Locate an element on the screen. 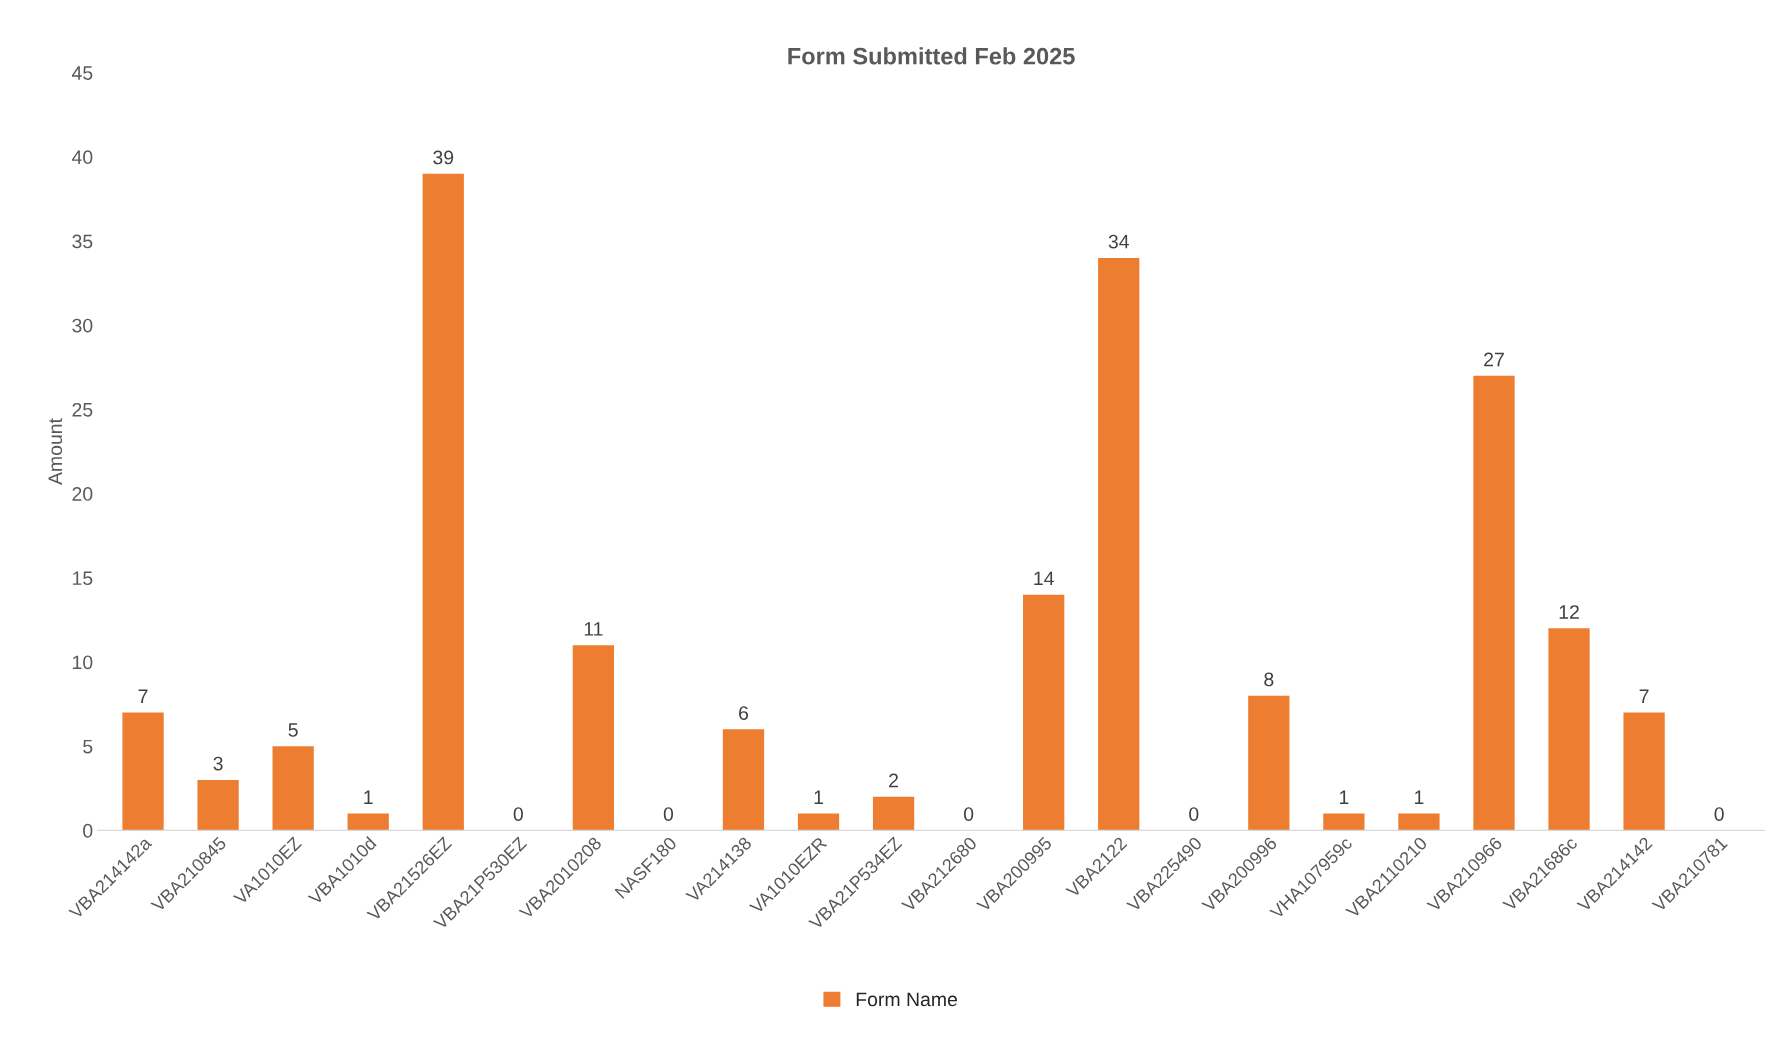  data-label: 39 is located at coordinates (443, 157).